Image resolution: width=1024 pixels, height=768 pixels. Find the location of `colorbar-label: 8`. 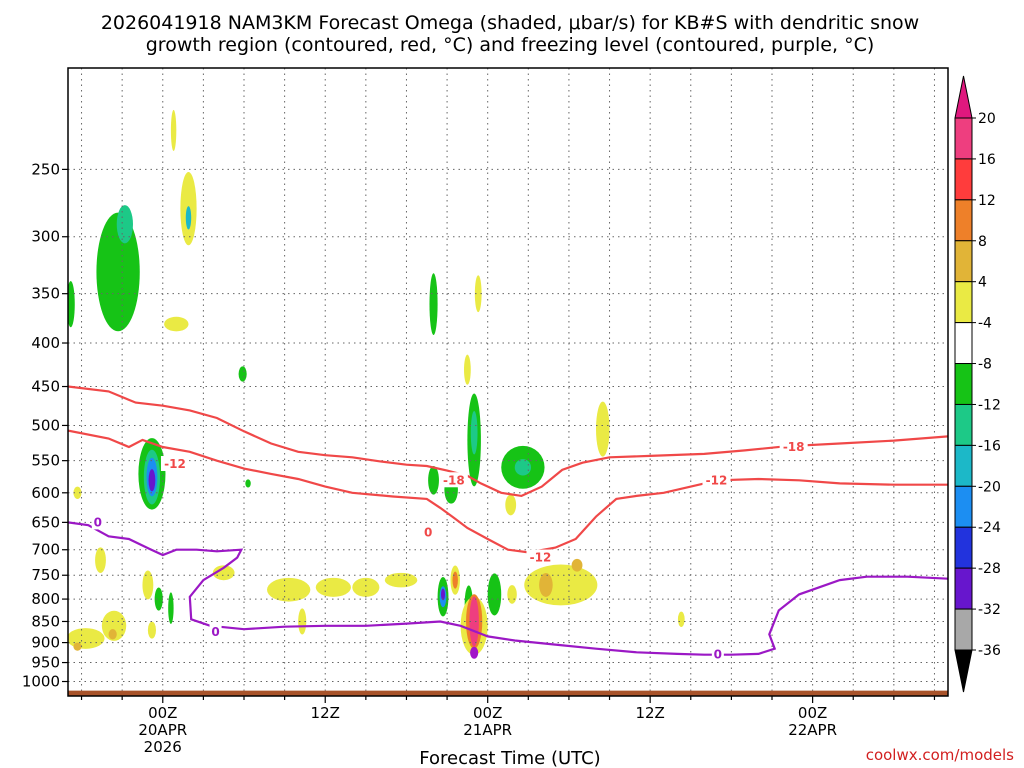

colorbar-label: 8 is located at coordinates (982, 242).